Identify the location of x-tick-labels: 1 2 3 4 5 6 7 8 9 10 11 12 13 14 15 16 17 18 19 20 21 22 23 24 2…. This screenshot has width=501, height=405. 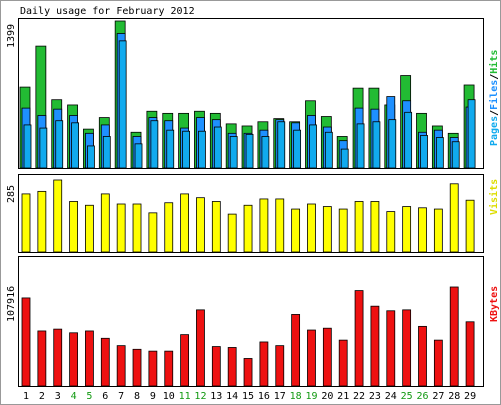
(249, 396).